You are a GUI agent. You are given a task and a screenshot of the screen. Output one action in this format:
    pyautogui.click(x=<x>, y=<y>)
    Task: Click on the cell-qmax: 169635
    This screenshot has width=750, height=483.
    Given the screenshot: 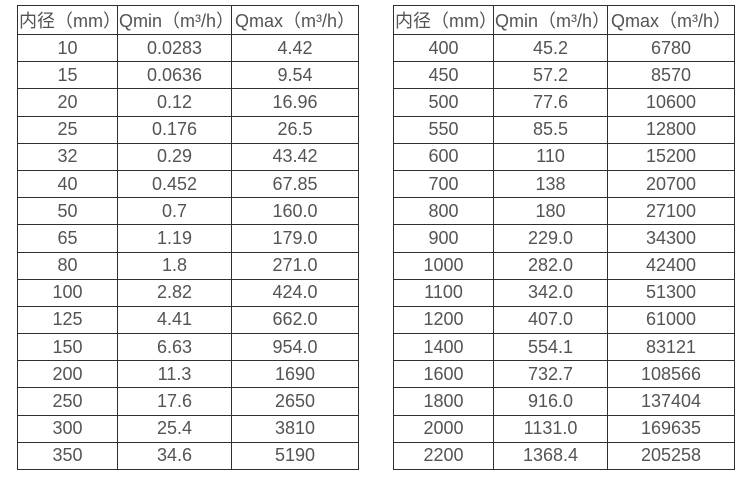 What is the action you would take?
    pyautogui.click(x=671, y=428)
    